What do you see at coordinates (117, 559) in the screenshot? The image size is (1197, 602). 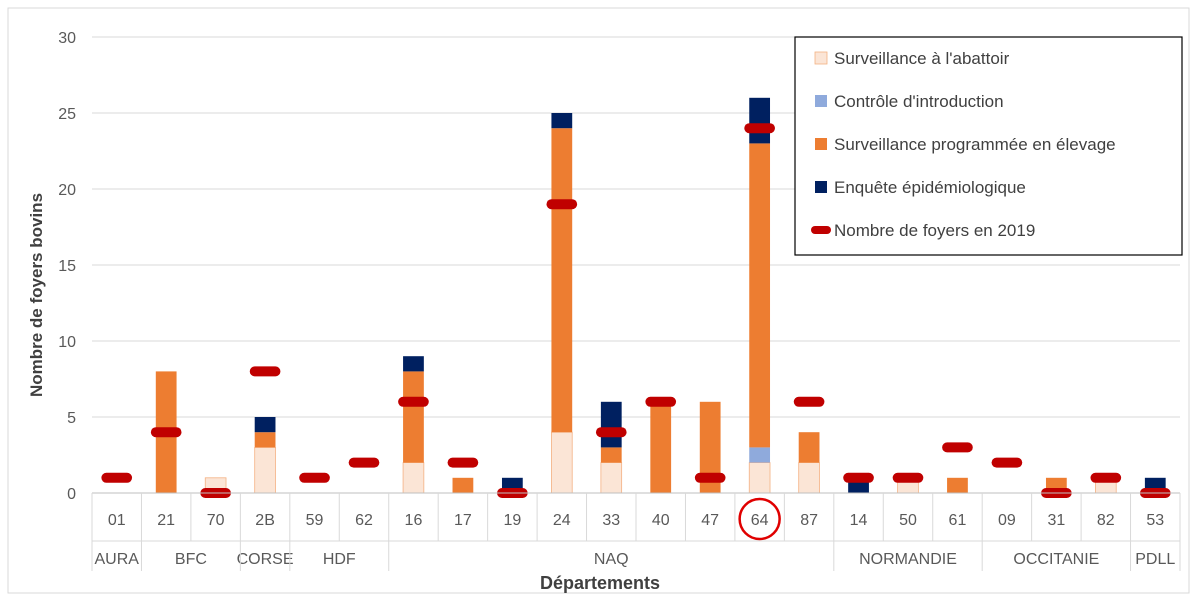 I see `x-group-label: AURA` at bounding box center [117, 559].